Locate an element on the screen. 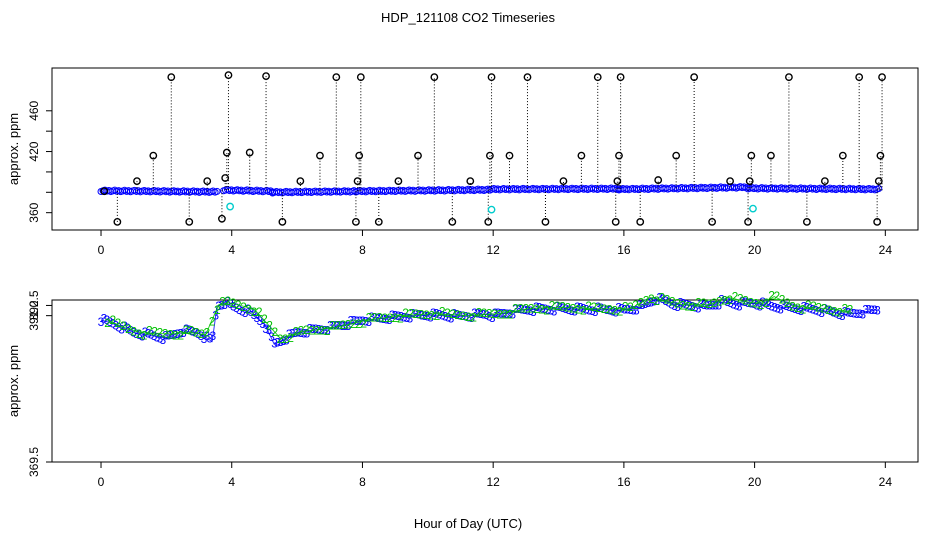 The height and width of the screenshot is (540, 936). bottom-x-tick-label: 8 is located at coordinates (362, 482).